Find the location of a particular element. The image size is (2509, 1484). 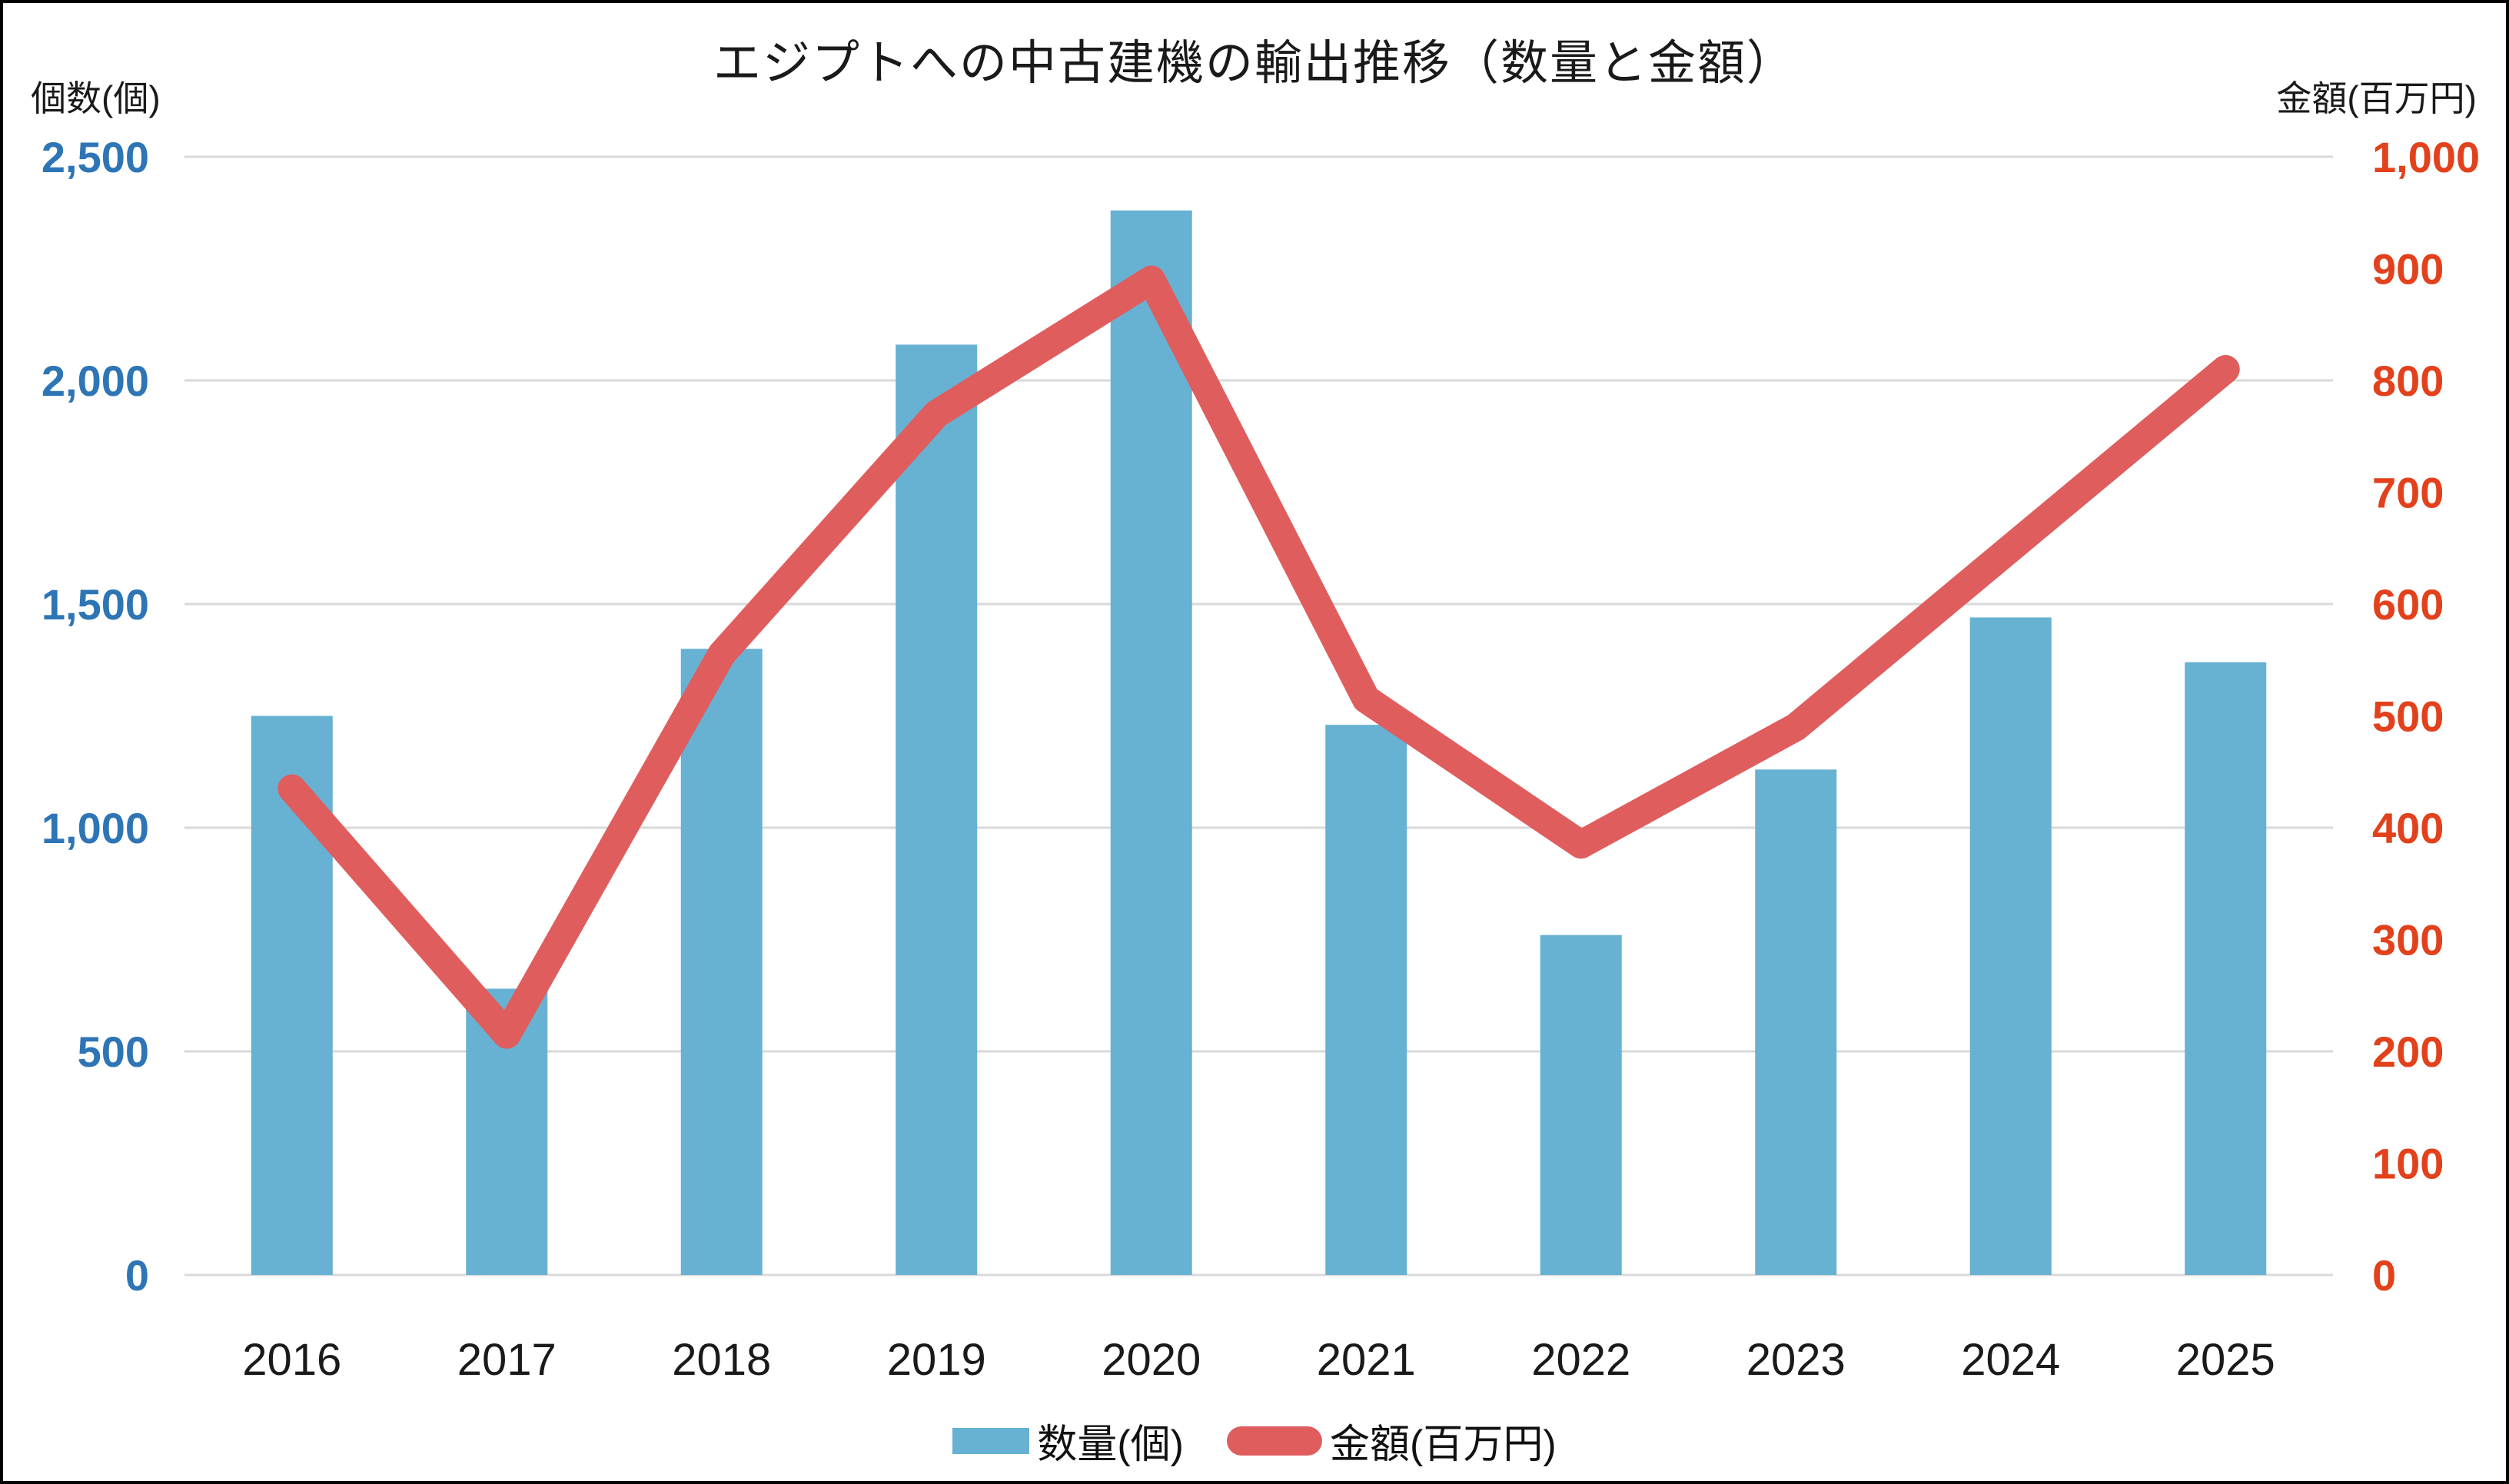

x-axis-label-2023: 2023 is located at coordinates (1796, 1360).